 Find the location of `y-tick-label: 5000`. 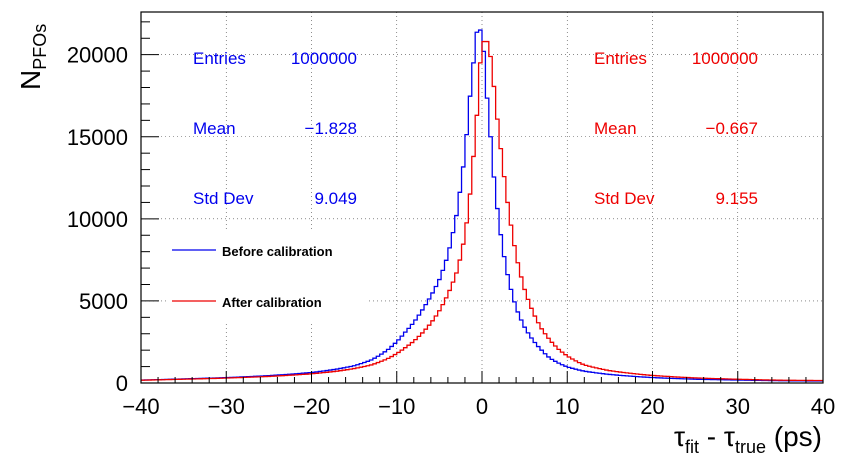

y-tick-label: 5000 is located at coordinates (103, 301).